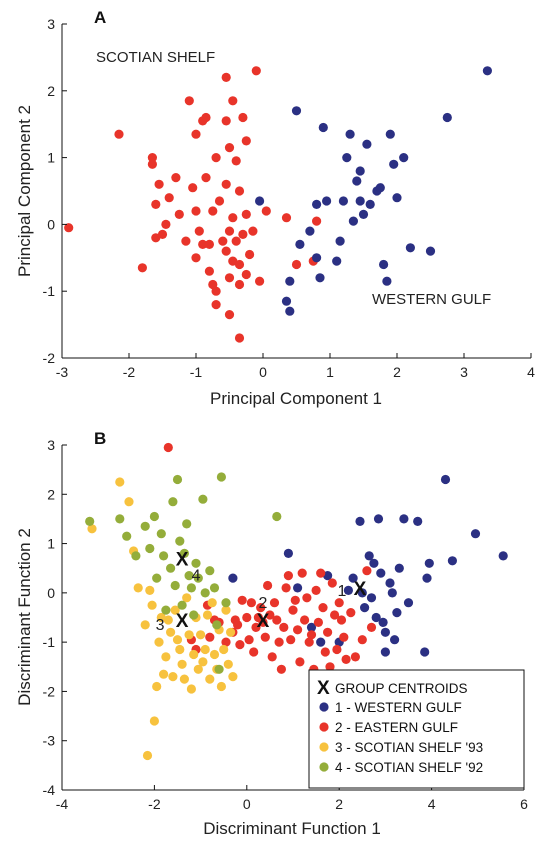 This screenshot has height=842, width=537. I want to click on legend-title: GROUP CENTROIDS, so click(401, 688).